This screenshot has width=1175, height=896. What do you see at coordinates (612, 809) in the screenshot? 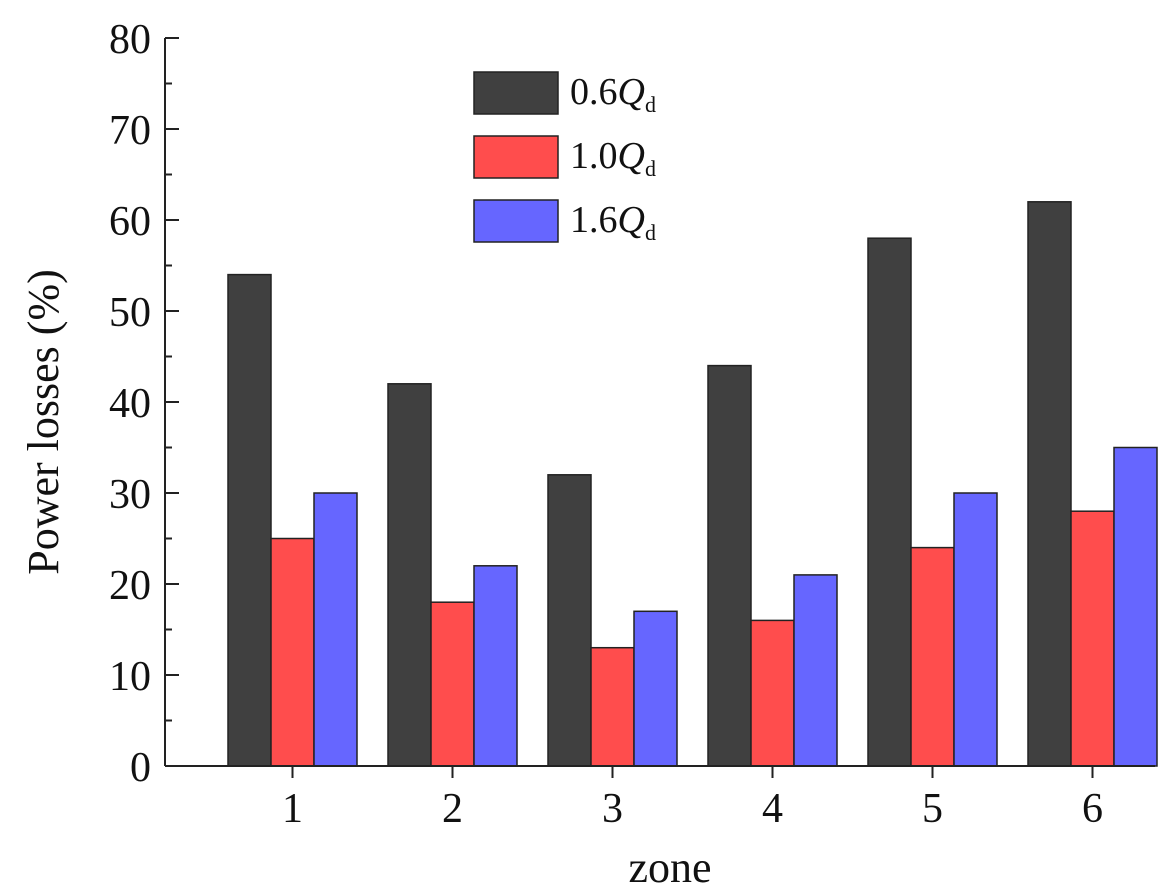
I see `x-tick-label: 3` at bounding box center [612, 809].